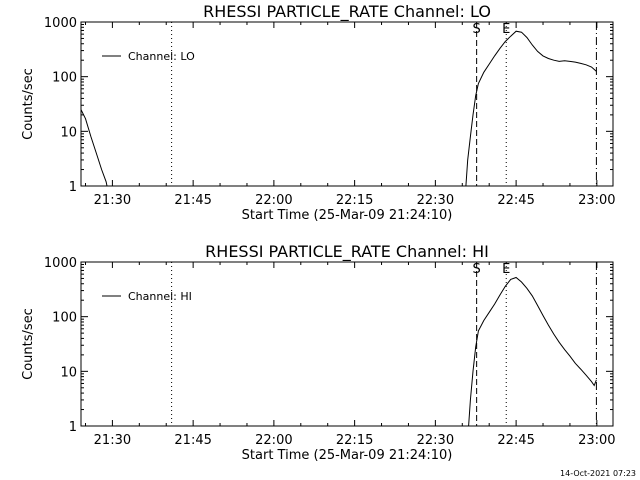  What do you see at coordinates (532, 351) in the screenshot?
I see `series-line` at bounding box center [532, 351].